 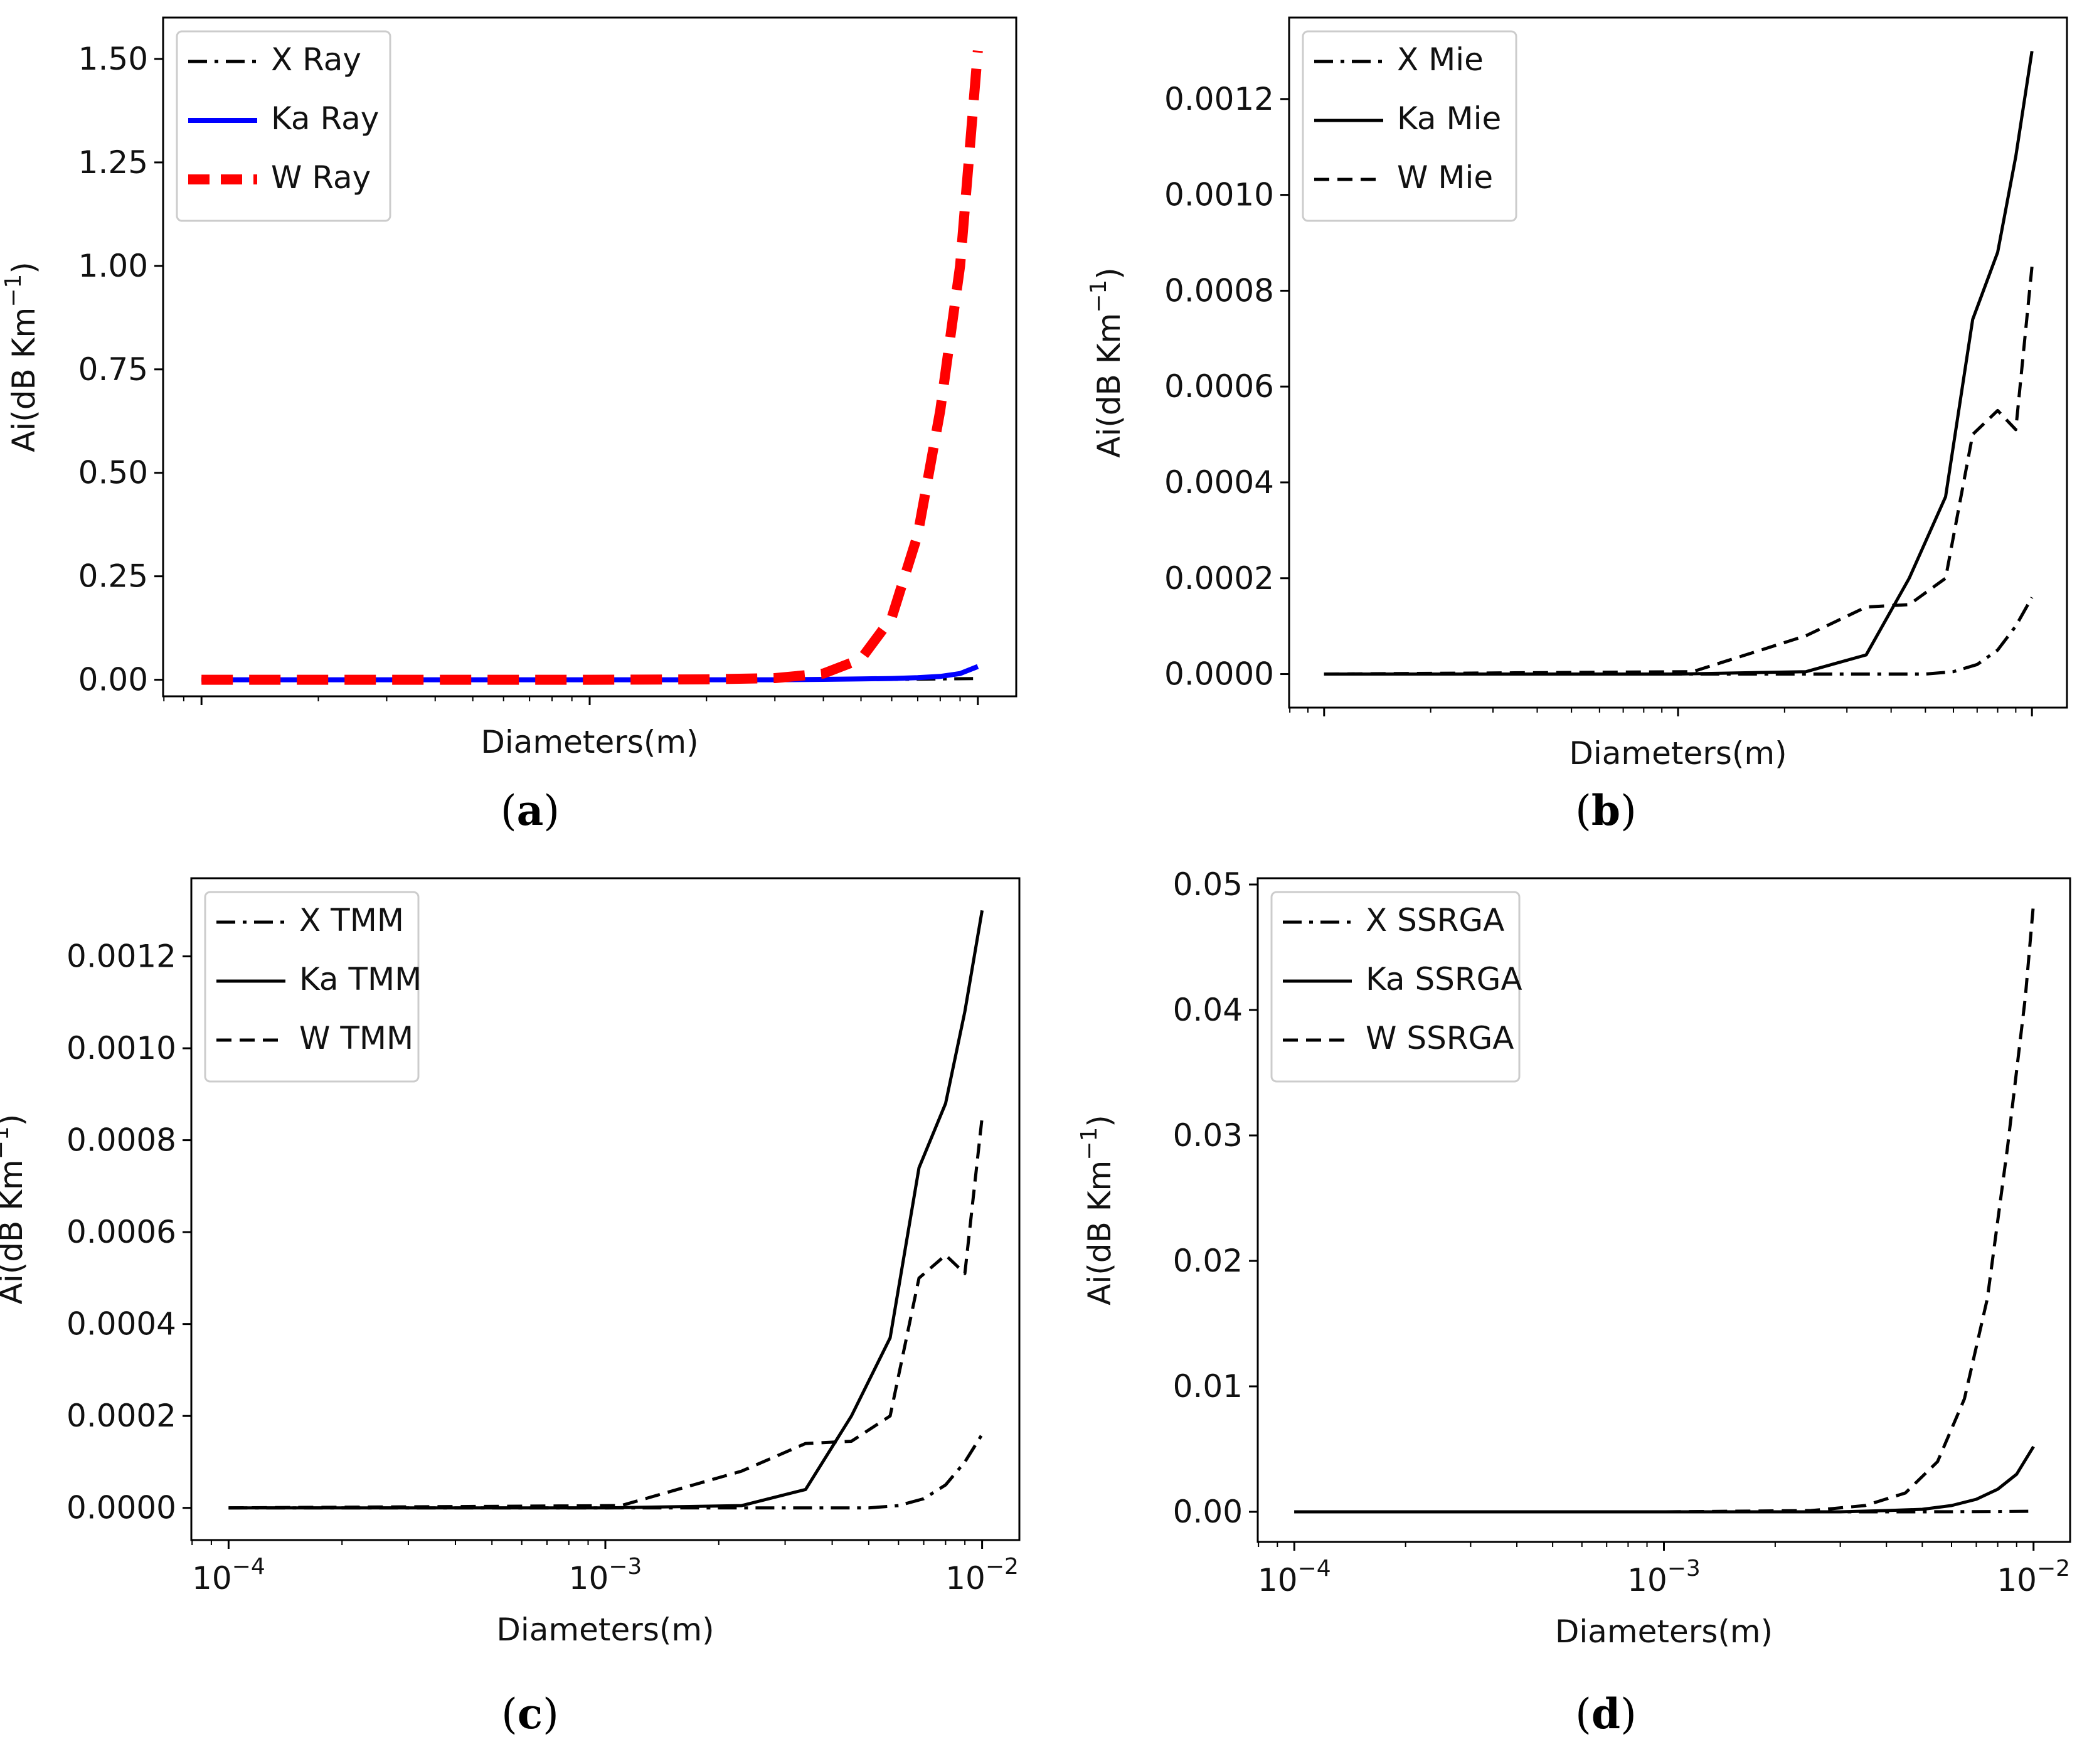 I want to click on legend-label: X Ray, so click(x=316, y=59).